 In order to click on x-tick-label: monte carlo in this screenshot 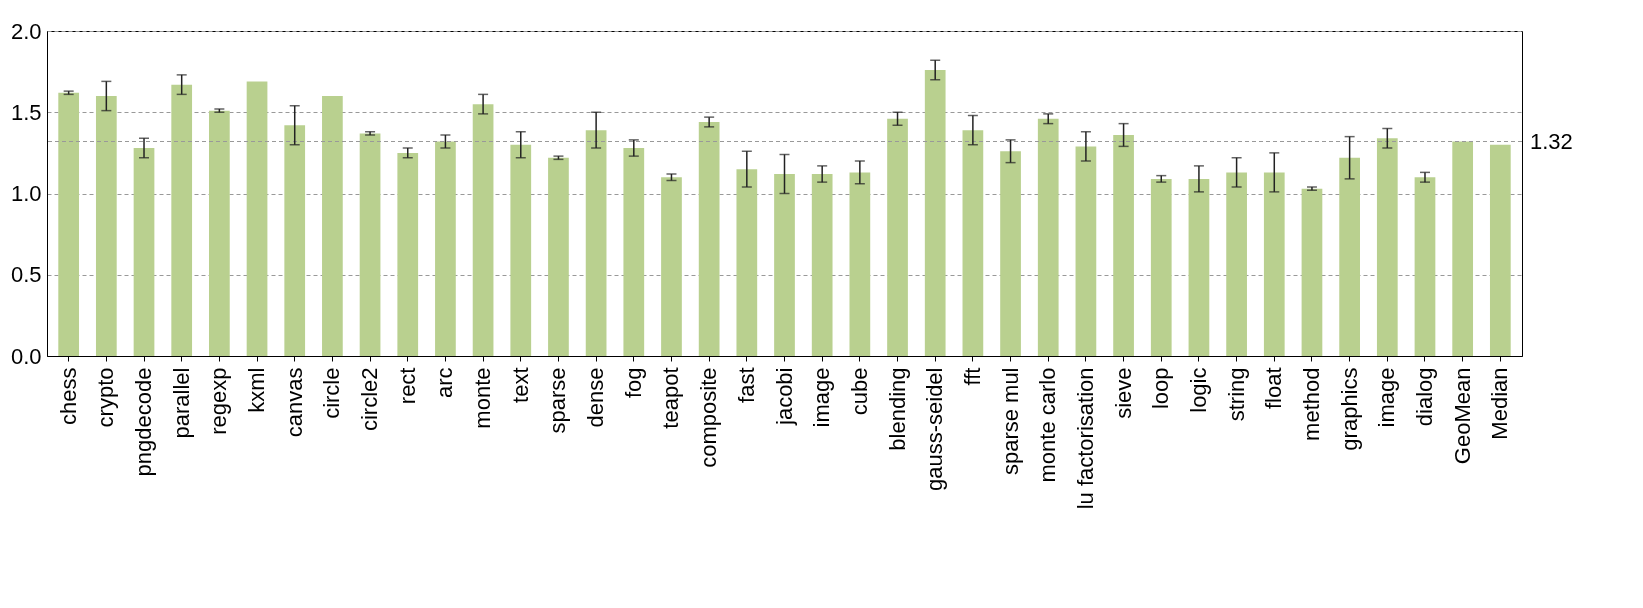, I will do `click(1048, 425)`.